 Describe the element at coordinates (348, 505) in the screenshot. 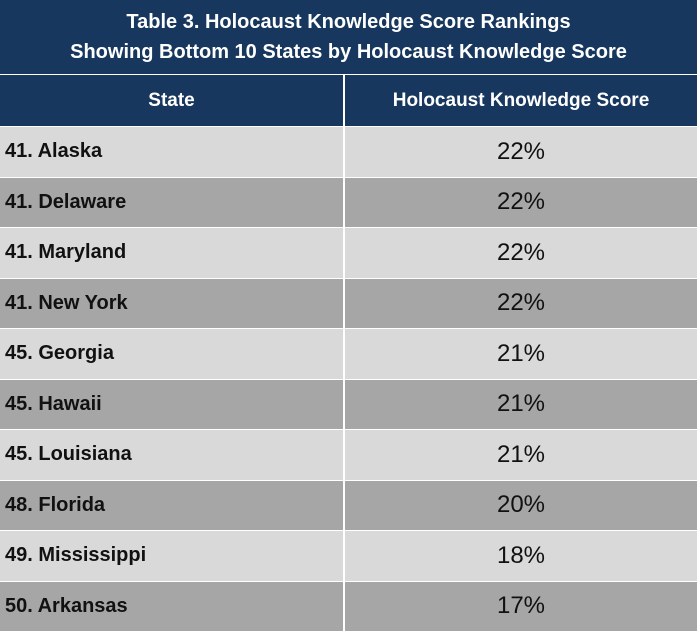

I see `table-row: 48. Florida 20%` at that location.